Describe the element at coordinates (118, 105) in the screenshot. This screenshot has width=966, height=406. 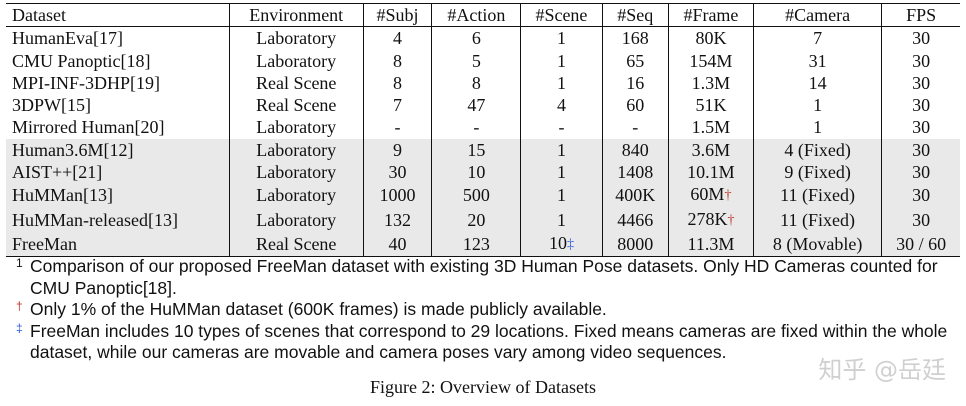
I see `cell-dataset: 3DPW[15]` at that location.